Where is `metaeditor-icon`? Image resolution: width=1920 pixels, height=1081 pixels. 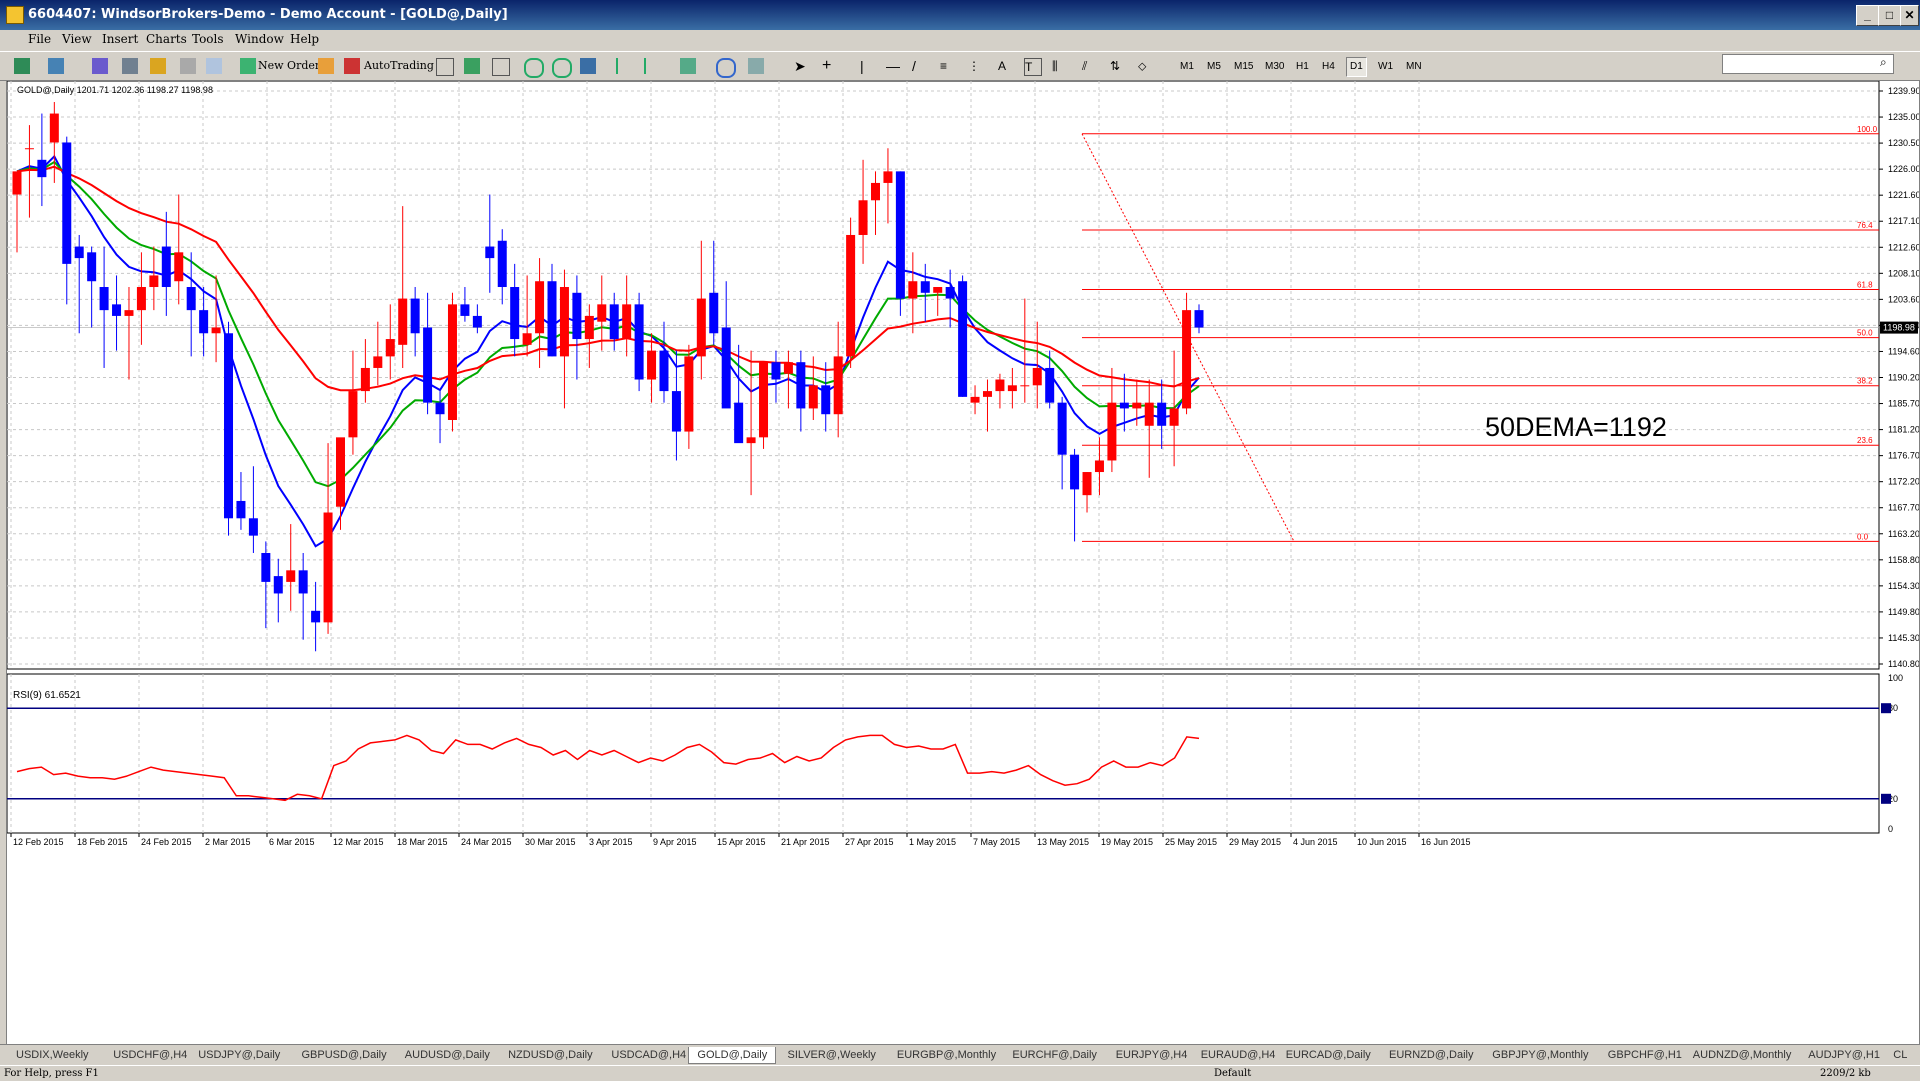
metaeditor-icon is located at coordinates (326, 66).